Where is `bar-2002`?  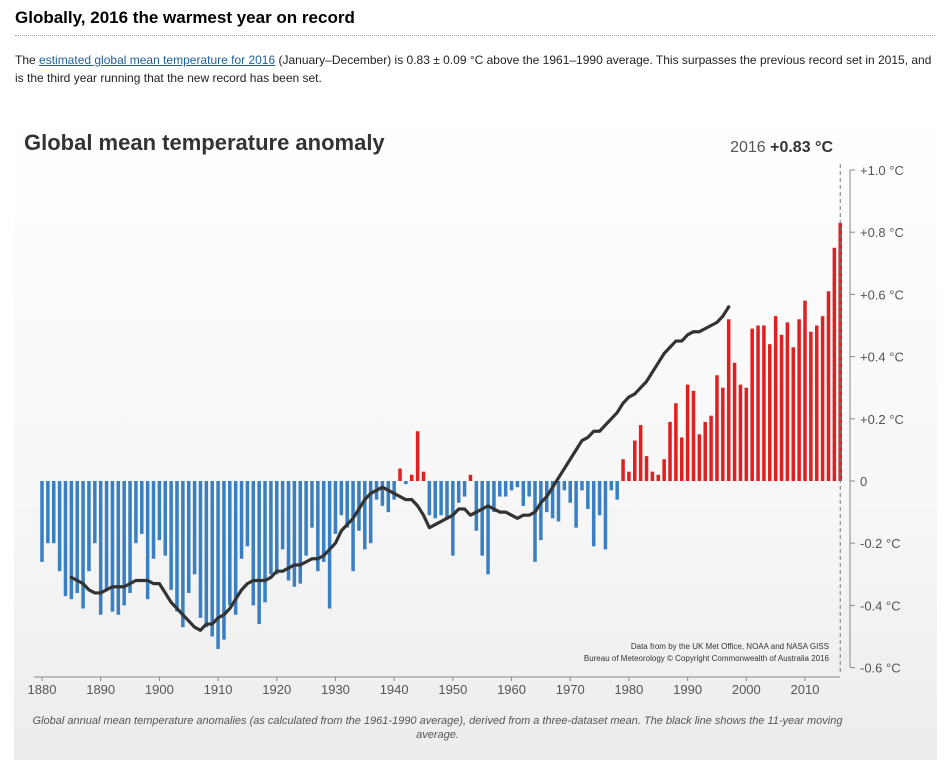
bar-2002 is located at coordinates (758, 403).